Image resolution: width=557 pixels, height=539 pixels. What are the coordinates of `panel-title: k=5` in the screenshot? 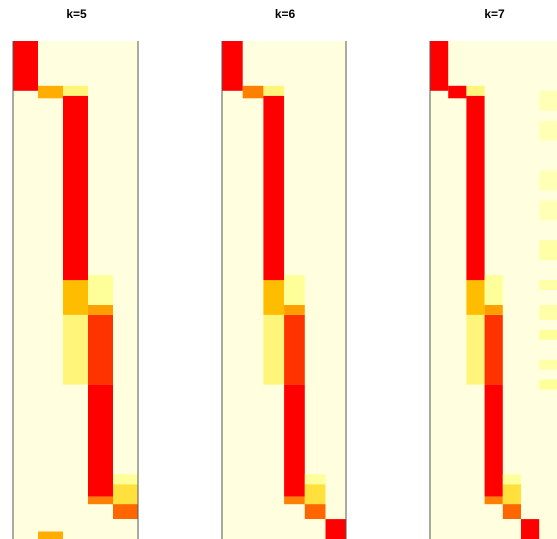 It's located at (76, 14).